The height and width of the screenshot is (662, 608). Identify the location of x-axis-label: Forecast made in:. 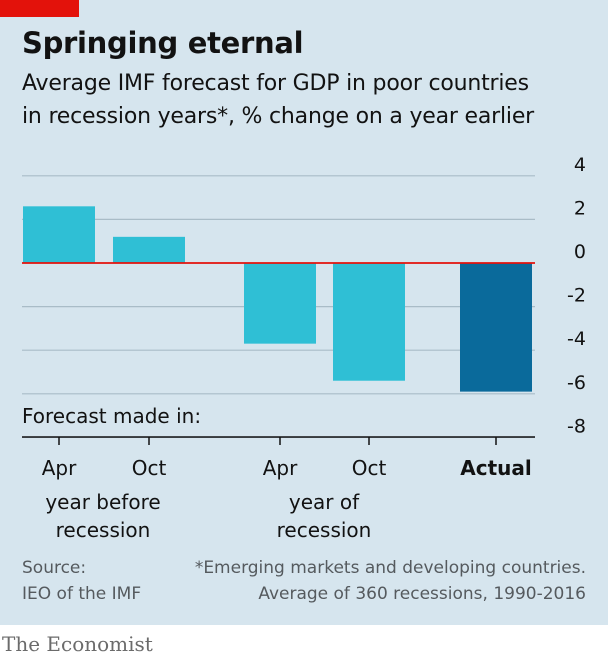
(111, 416).